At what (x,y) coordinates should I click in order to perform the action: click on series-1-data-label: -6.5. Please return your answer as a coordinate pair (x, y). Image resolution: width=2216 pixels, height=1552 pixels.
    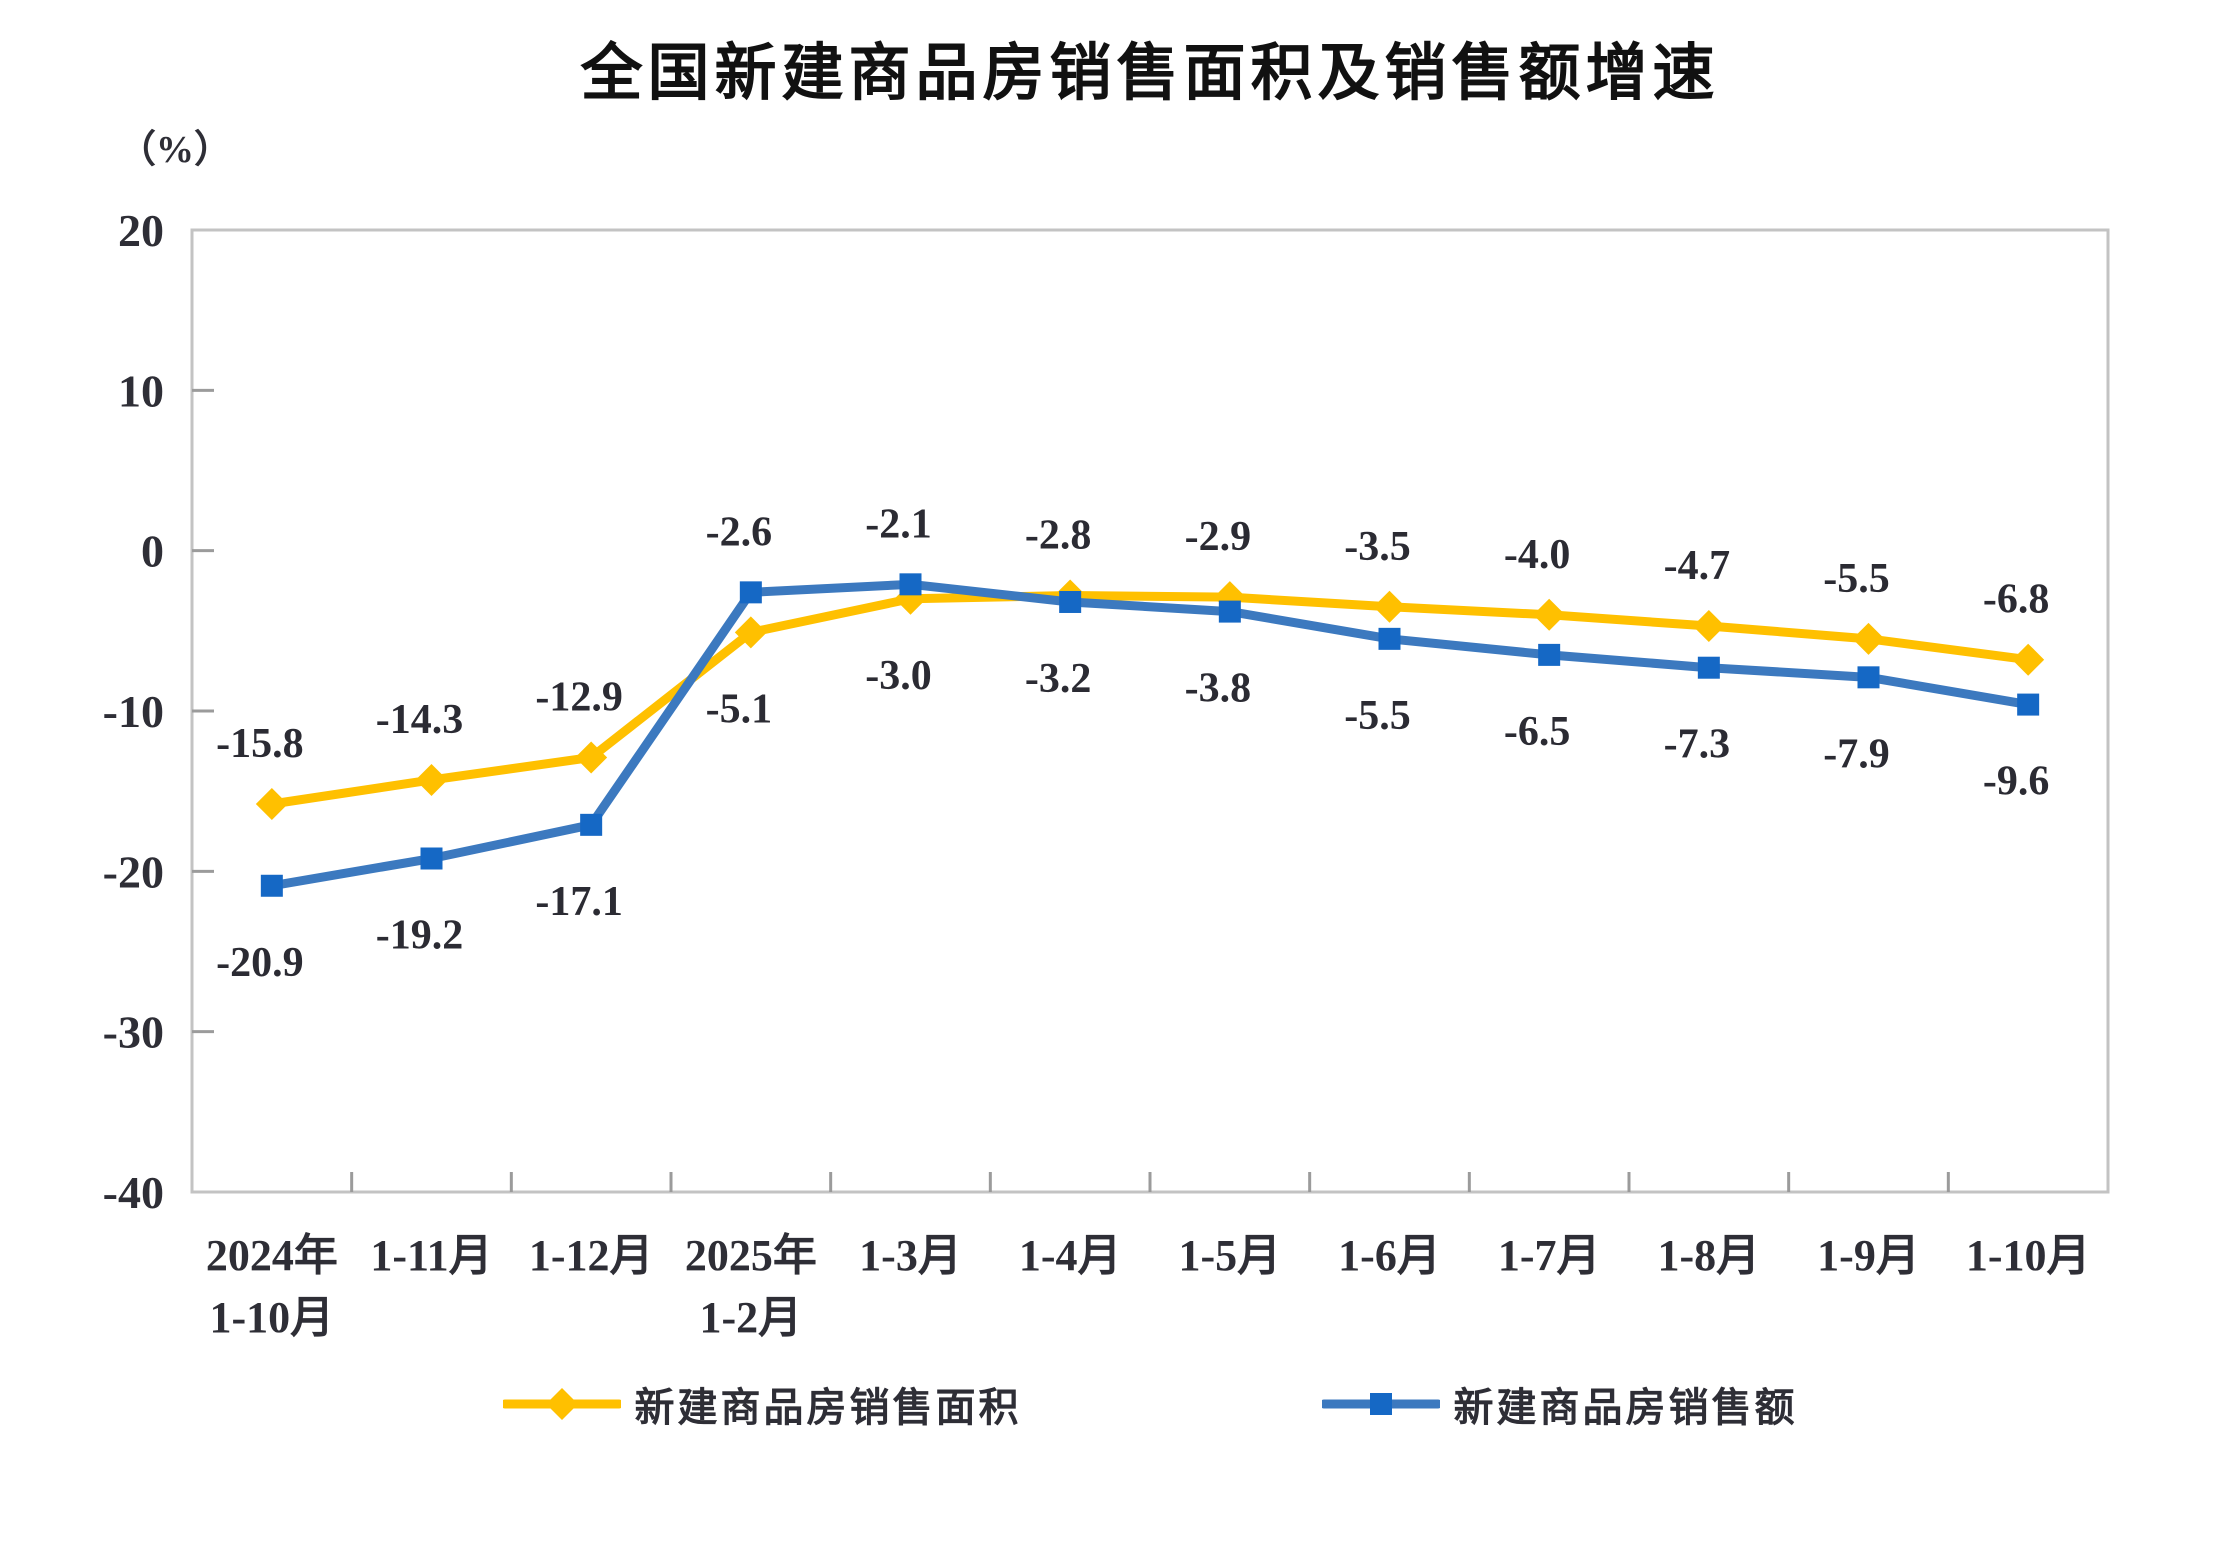
    Looking at the image, I should click on (1537, 732).